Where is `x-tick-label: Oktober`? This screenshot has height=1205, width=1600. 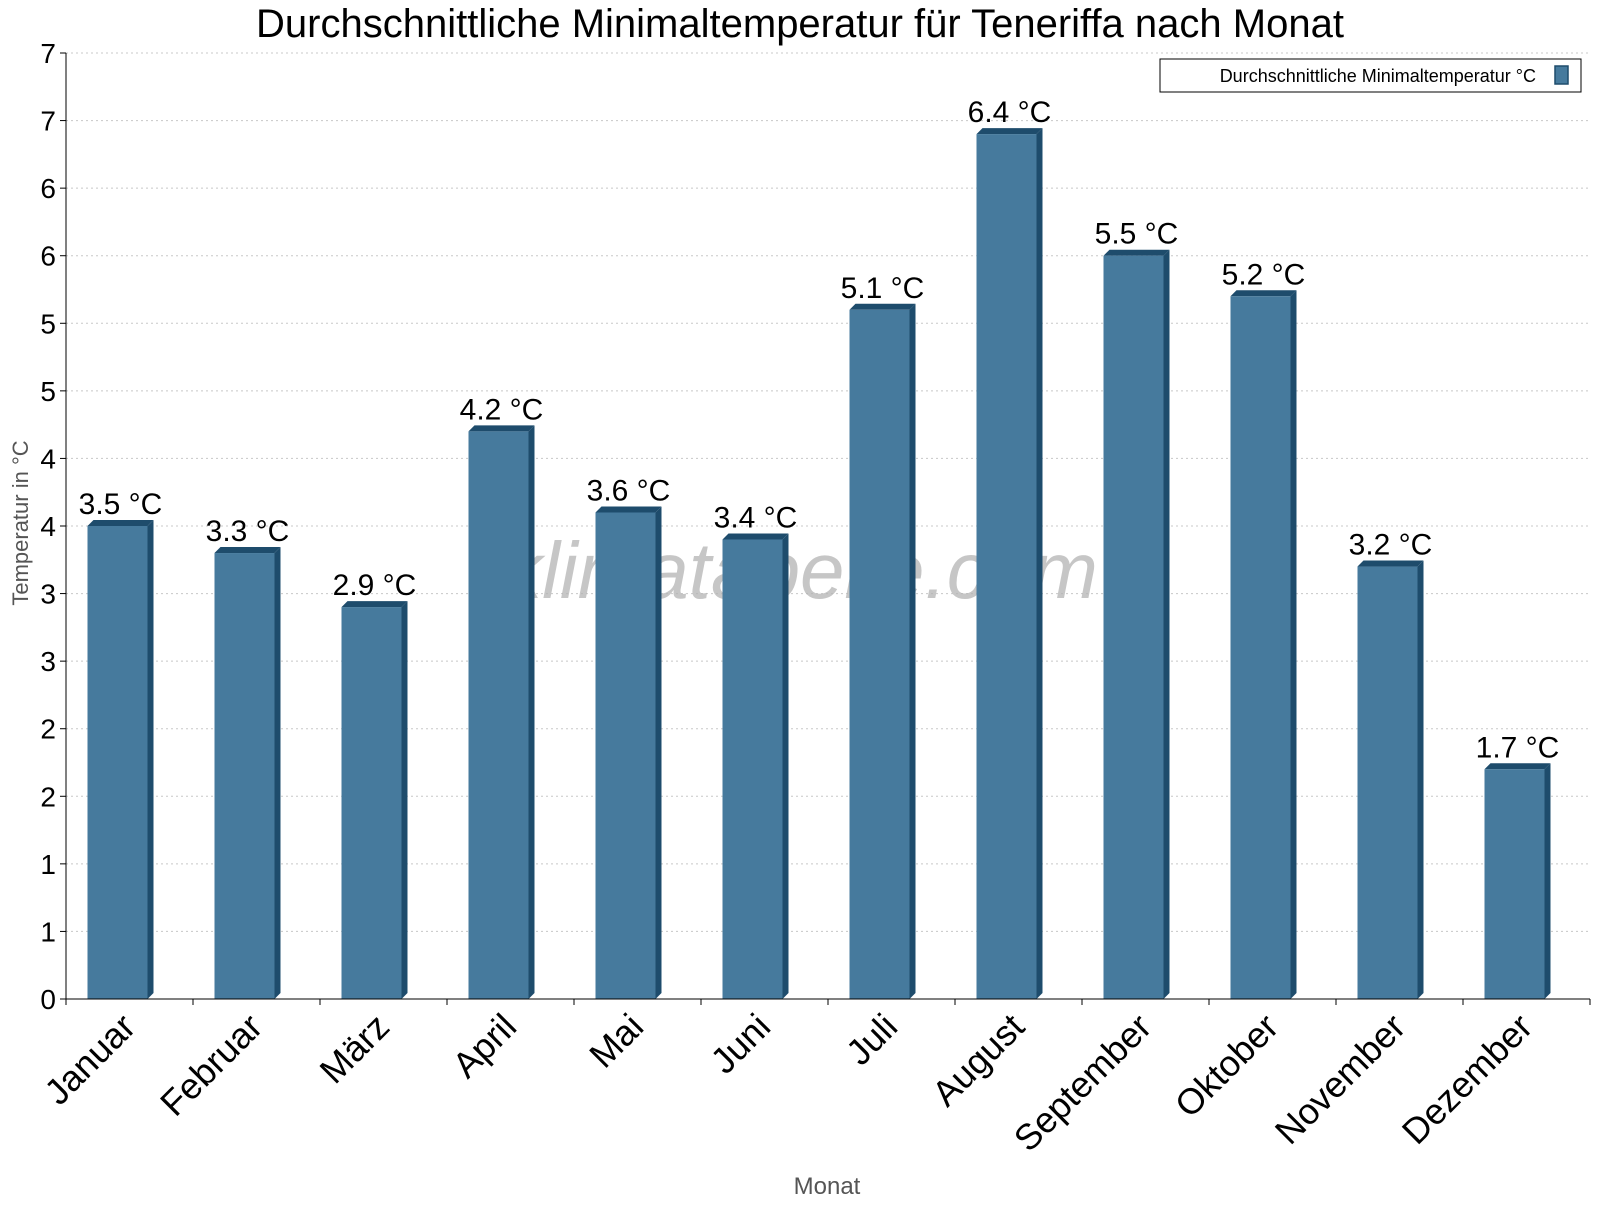
x-tick-label: Oktober is located at coordinates (1227, 1066).